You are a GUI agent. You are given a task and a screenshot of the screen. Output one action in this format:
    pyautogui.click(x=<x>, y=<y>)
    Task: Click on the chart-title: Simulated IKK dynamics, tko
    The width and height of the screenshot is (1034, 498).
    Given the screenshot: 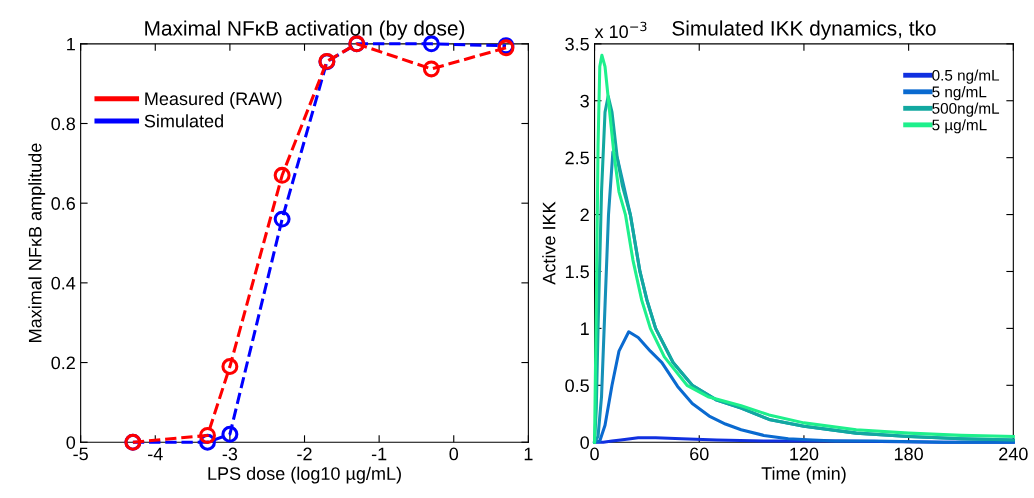 What is the action you would take?
    pyautogui.click(x=804, y=30)
    